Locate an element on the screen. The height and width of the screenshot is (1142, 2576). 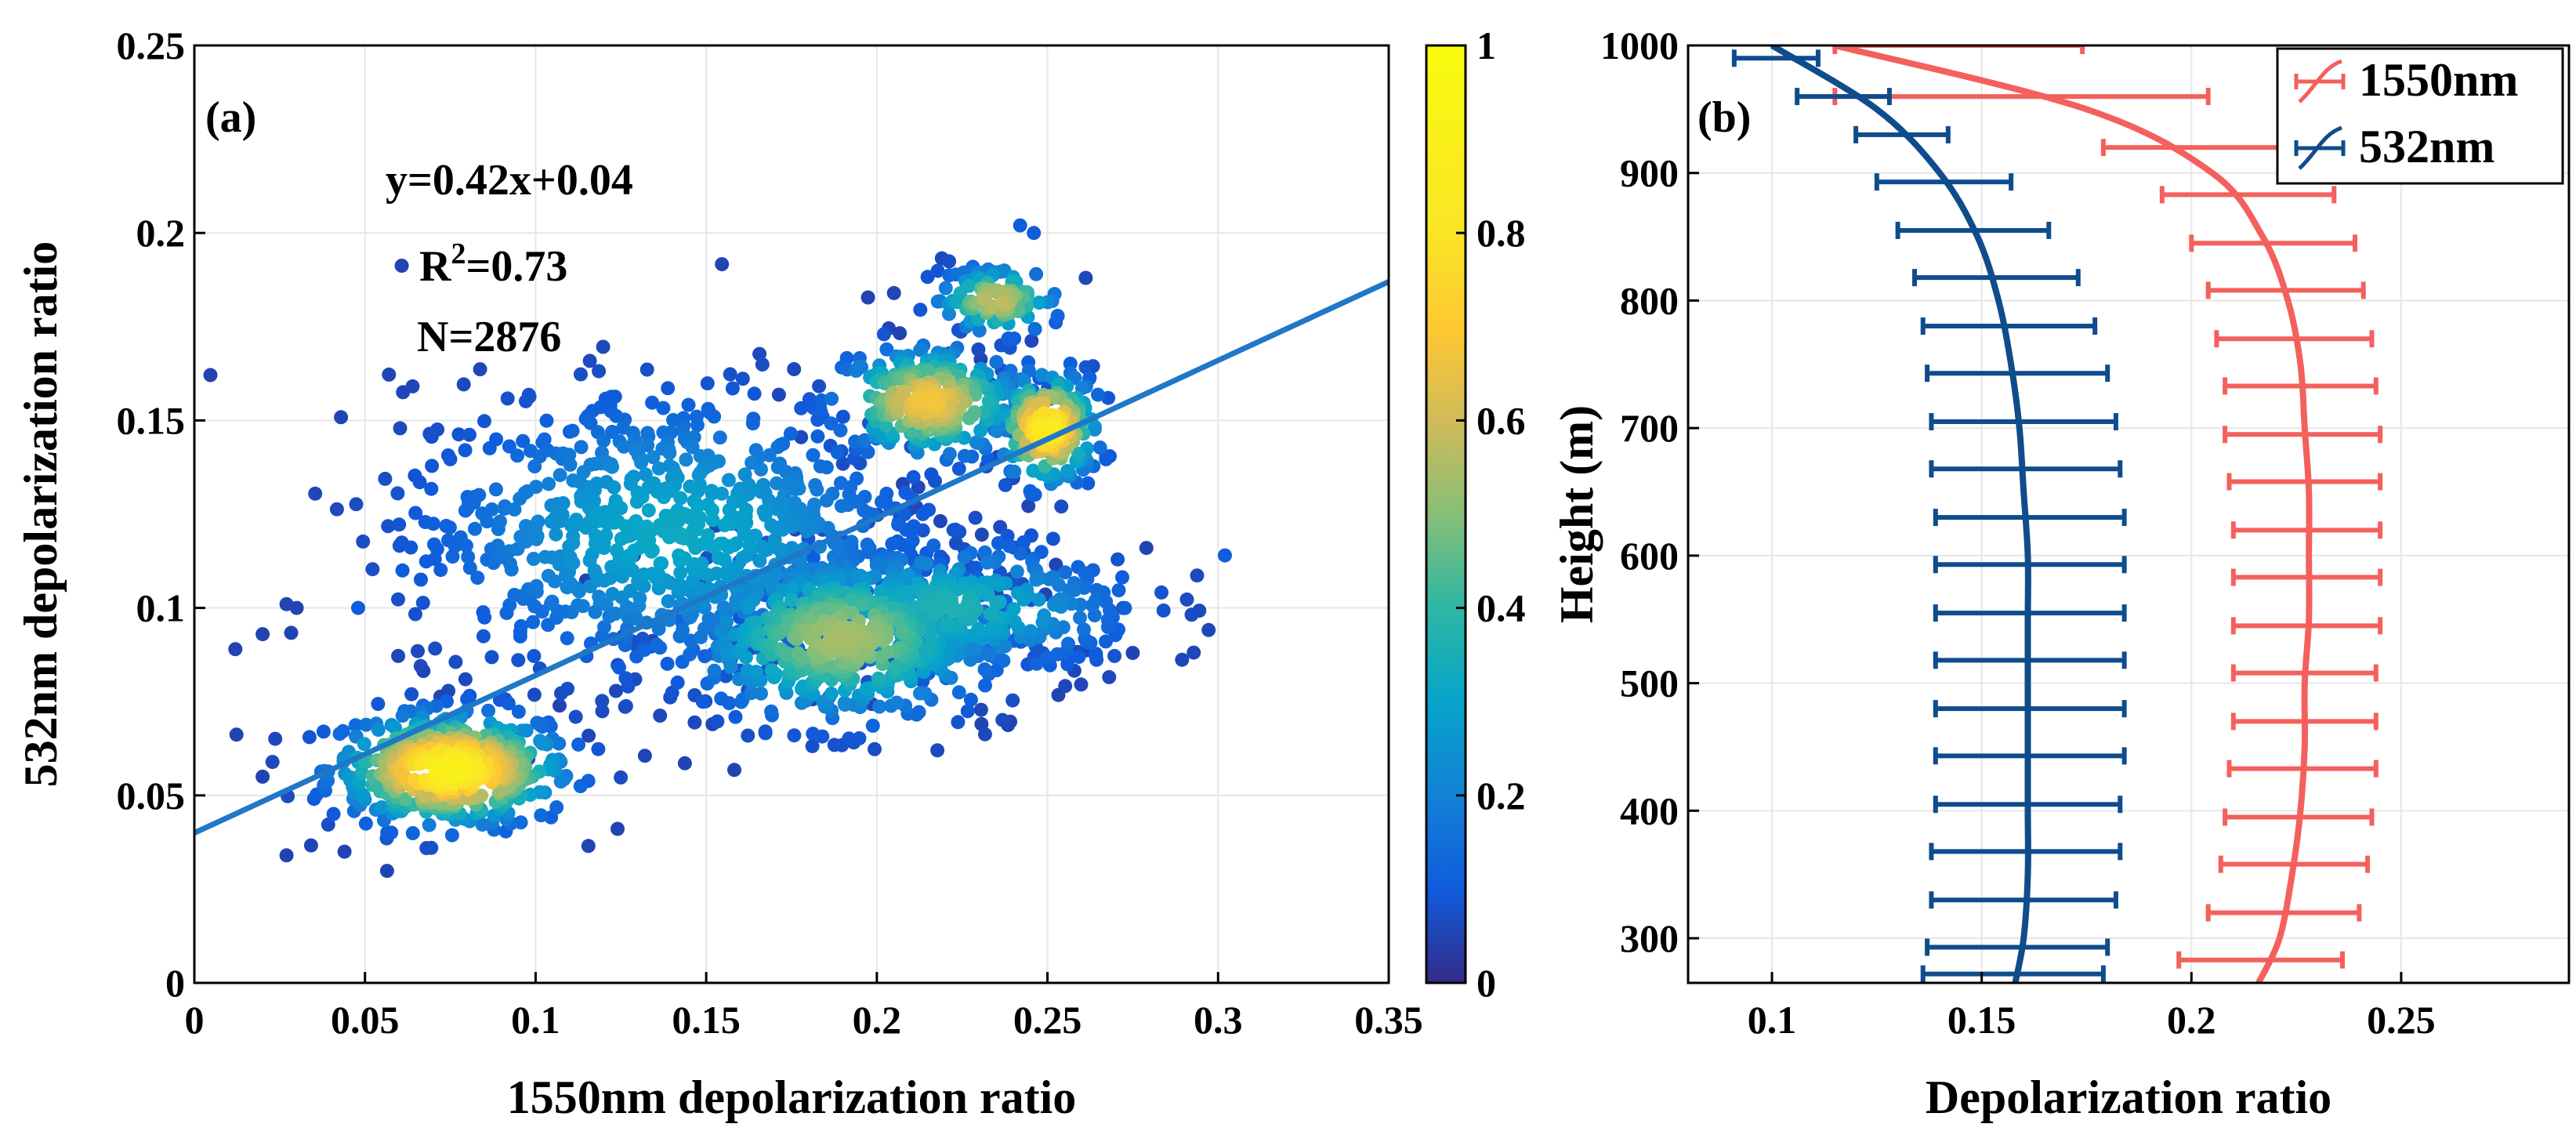
y-tick-label: 400 is located at coordinates (1649, 810).